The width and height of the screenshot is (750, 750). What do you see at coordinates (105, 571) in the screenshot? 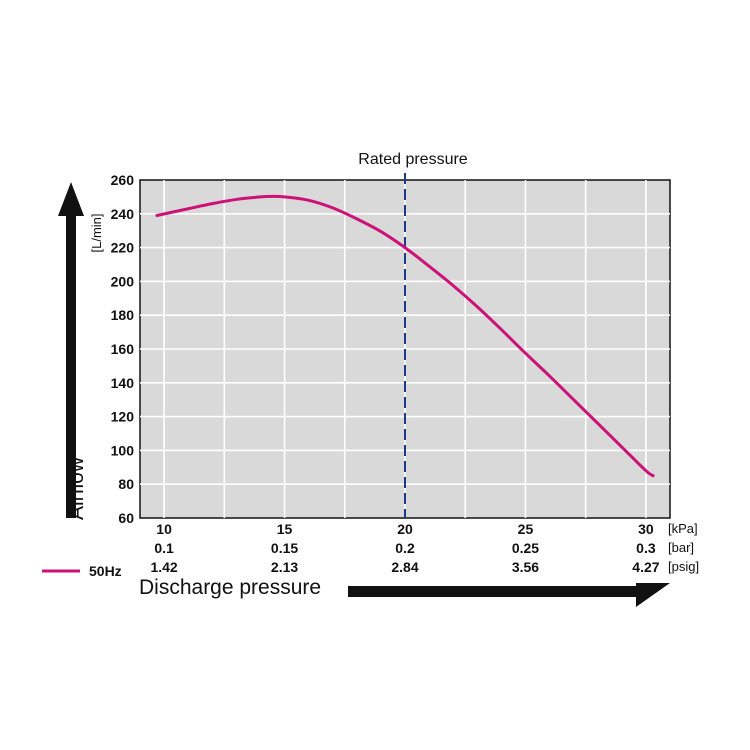
I see `legend-label-50hz: 50Hz` at bounding box center [105, 571].